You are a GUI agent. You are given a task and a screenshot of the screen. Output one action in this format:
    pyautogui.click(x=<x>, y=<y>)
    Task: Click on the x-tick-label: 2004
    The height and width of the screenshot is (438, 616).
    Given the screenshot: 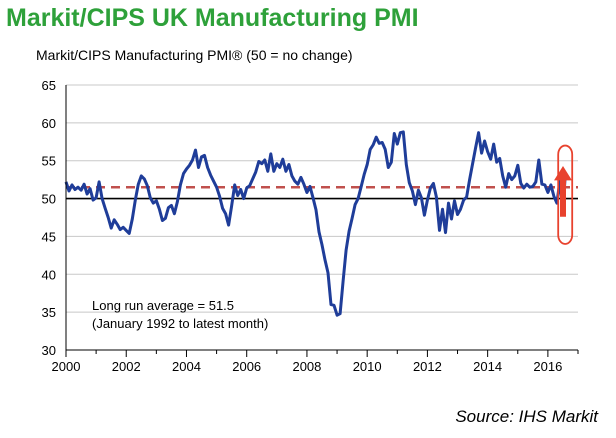 What is the action you would take?
    pyautogui.click(x=186, y=366)
    